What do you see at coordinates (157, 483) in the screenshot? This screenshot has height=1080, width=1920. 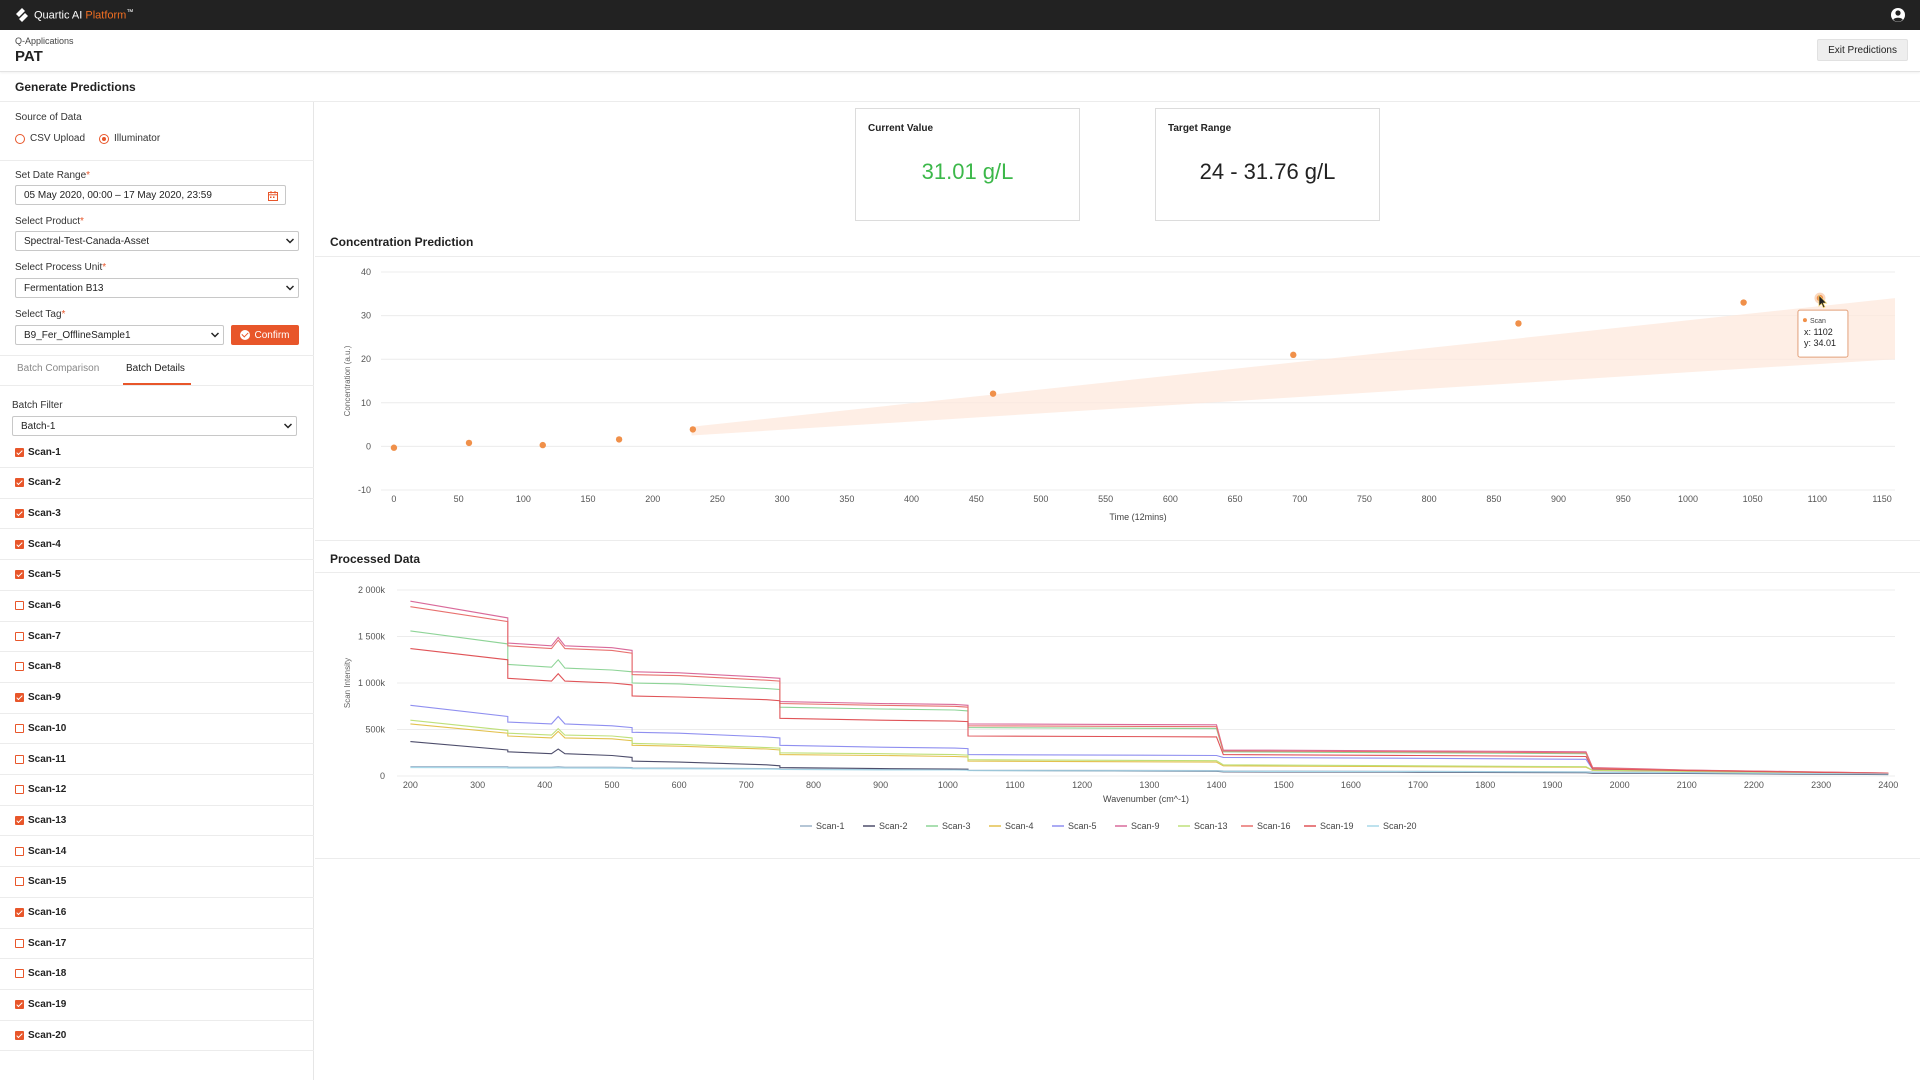 I see `scan-row: Scan-2` at bounding box center [157, 483].